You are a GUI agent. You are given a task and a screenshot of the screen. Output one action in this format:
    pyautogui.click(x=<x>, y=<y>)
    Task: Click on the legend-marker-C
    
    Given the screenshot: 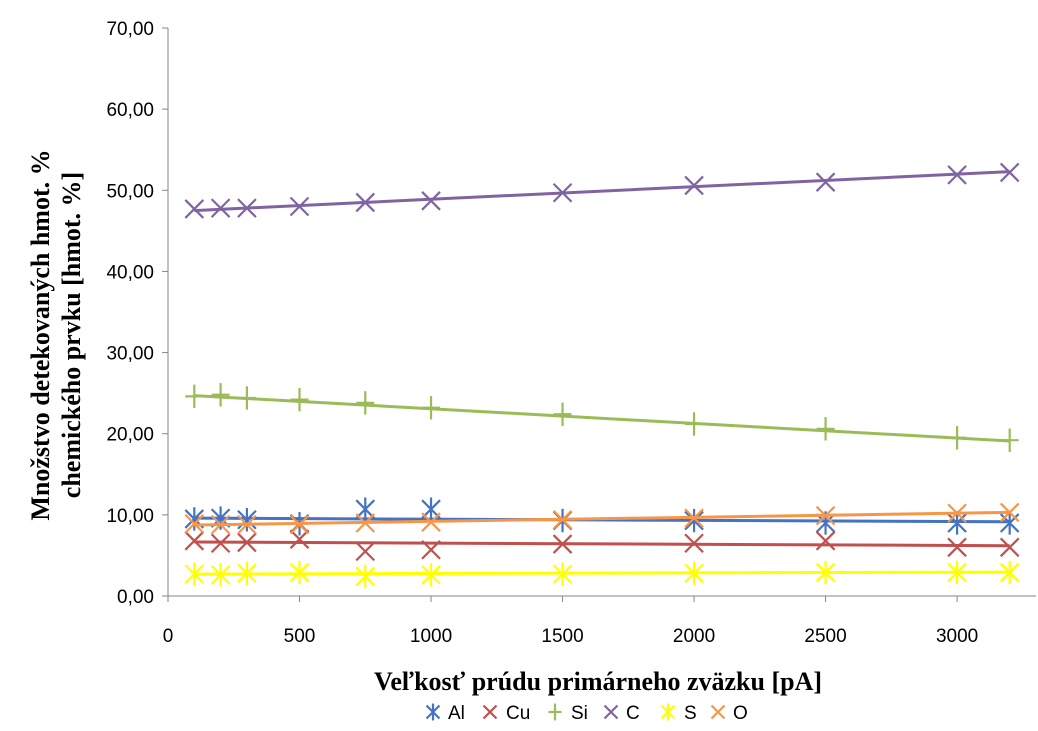 What is the action you would take?
    pyautogui.click(x=611, y=712)
    